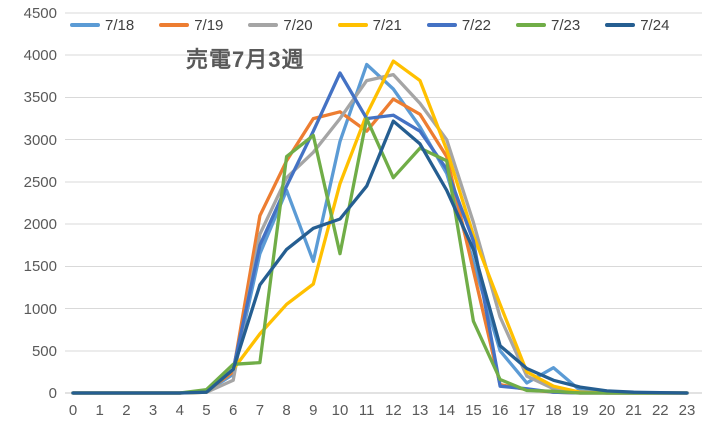 The height and width of the screenshot is (430, 713). What do you see at coordinates (191, 25) in the screenshot?
I see `legend-item-7/19: 7/19` at bounding box center [191, 25].